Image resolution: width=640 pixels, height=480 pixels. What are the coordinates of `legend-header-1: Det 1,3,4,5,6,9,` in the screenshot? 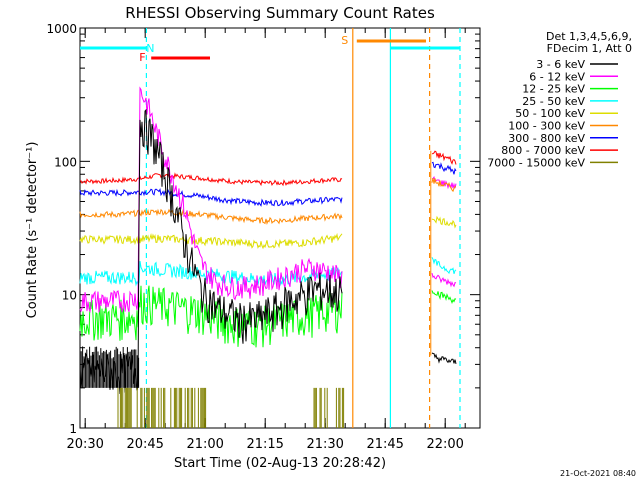 It's located at (589, 36).